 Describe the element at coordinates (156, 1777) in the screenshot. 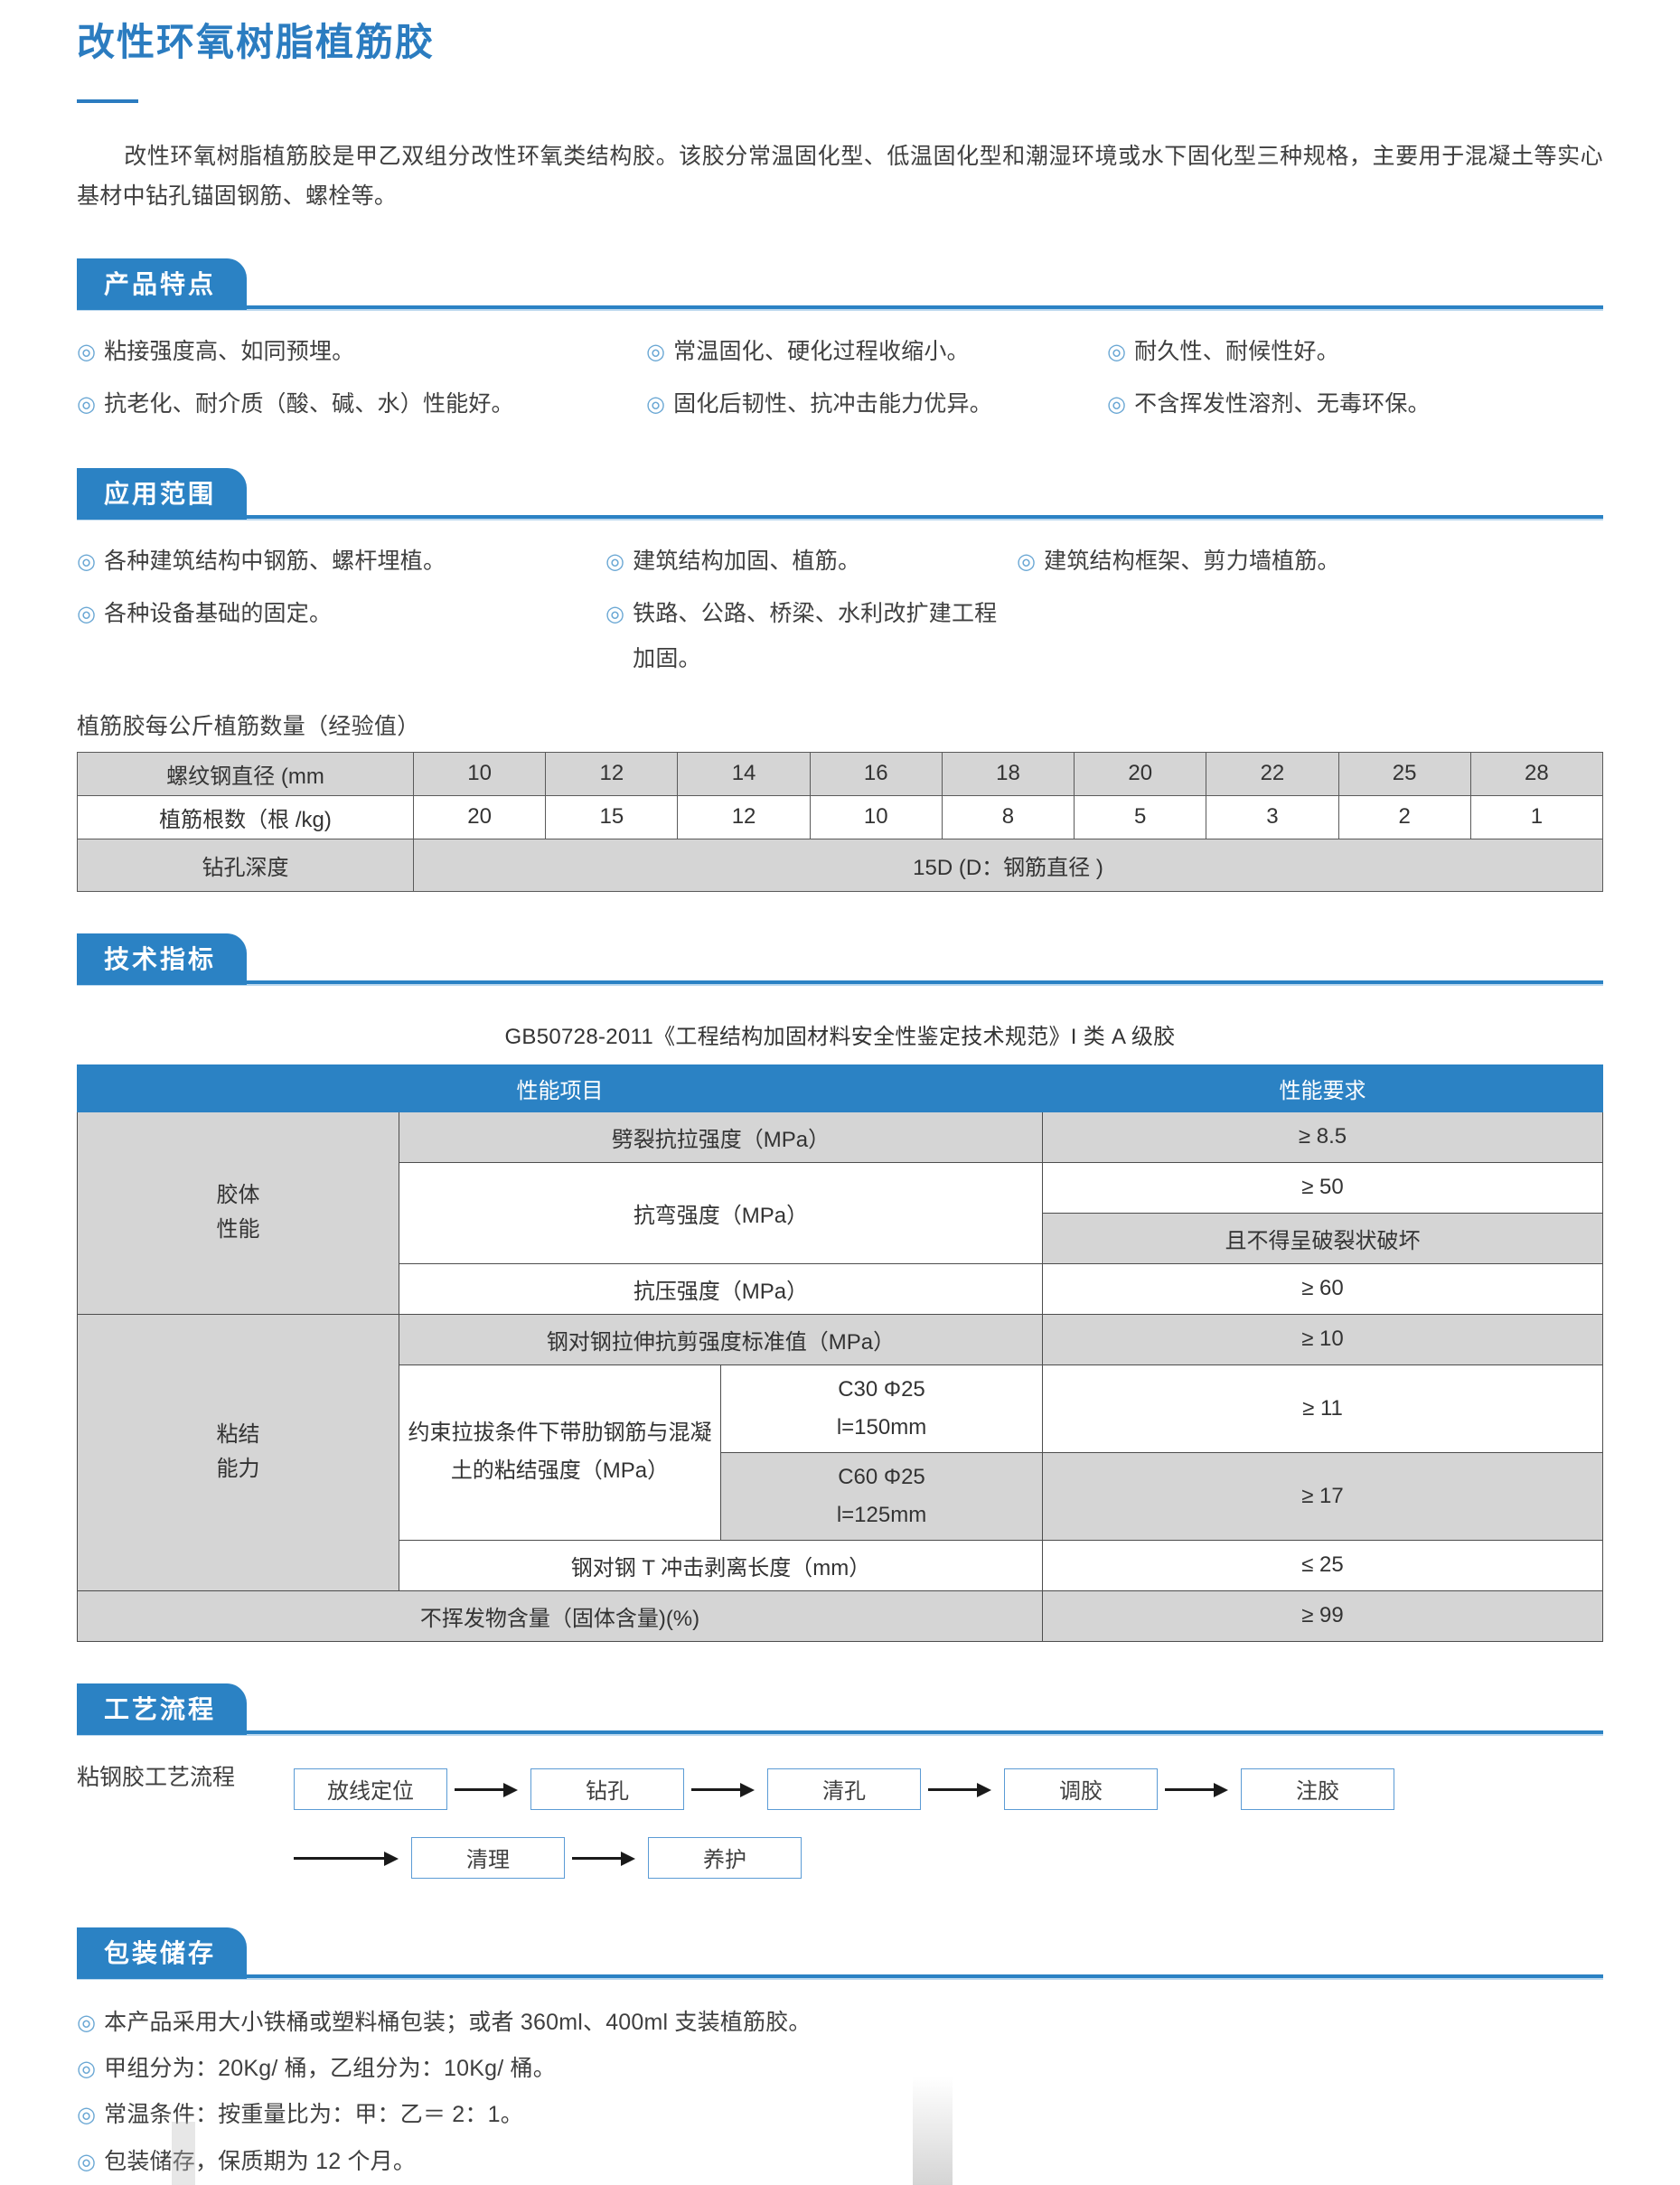

I see `flow-subtitle: 粘钢胶工艺流程` at that location.